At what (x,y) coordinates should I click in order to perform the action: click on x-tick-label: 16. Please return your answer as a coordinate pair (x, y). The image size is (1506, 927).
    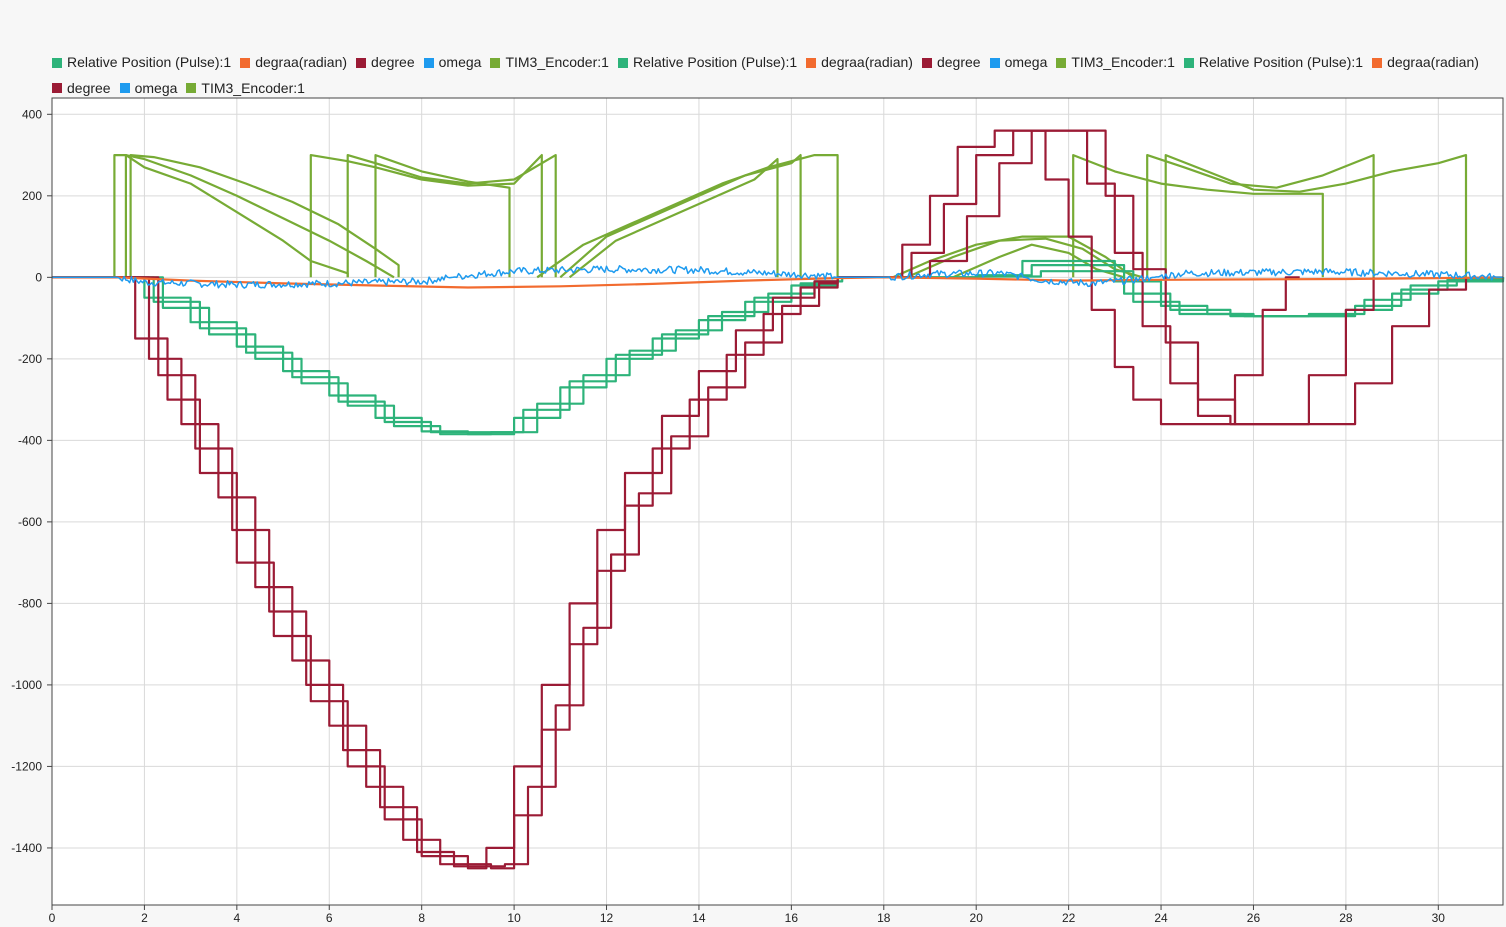
    Looking at the image, I should click on (792, 918).